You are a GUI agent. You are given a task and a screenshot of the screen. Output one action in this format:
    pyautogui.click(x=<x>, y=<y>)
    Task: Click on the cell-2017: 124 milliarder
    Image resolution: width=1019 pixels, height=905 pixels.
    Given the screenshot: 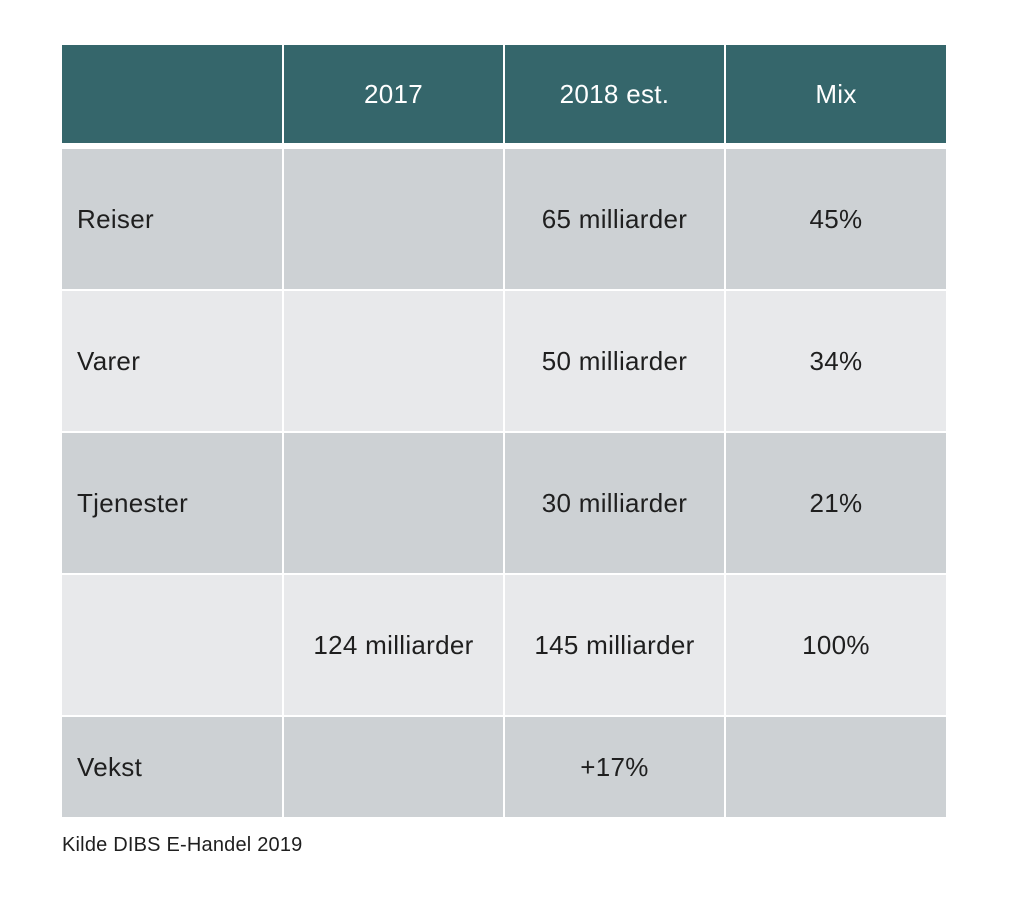 What is the action you would take?
    pyautogui.click(x=393, y=645)
    